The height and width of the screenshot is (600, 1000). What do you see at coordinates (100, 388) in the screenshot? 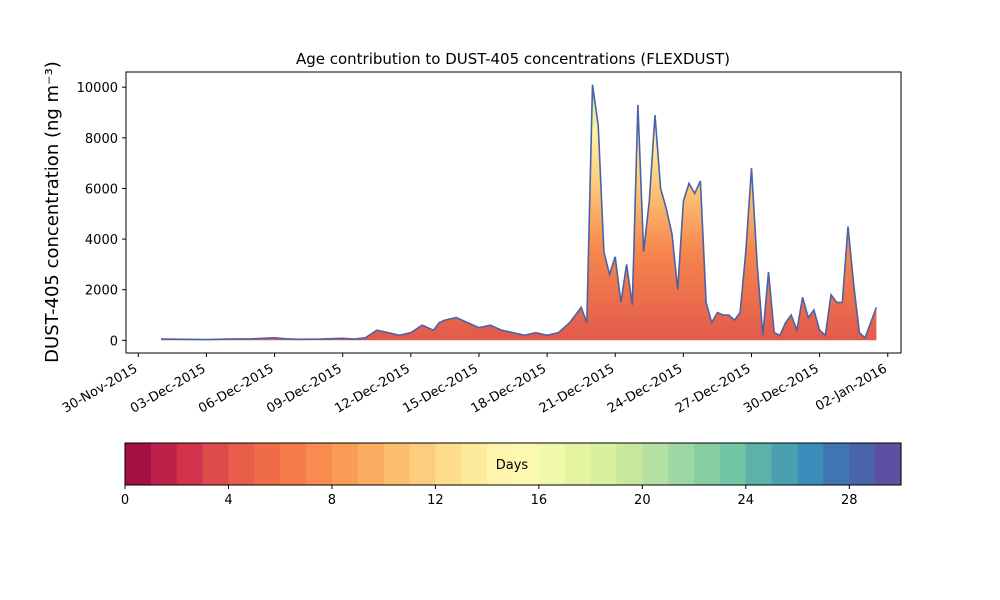
I see `x-tick-label: 30-Nov-2015` at bounding box center [100, 388].